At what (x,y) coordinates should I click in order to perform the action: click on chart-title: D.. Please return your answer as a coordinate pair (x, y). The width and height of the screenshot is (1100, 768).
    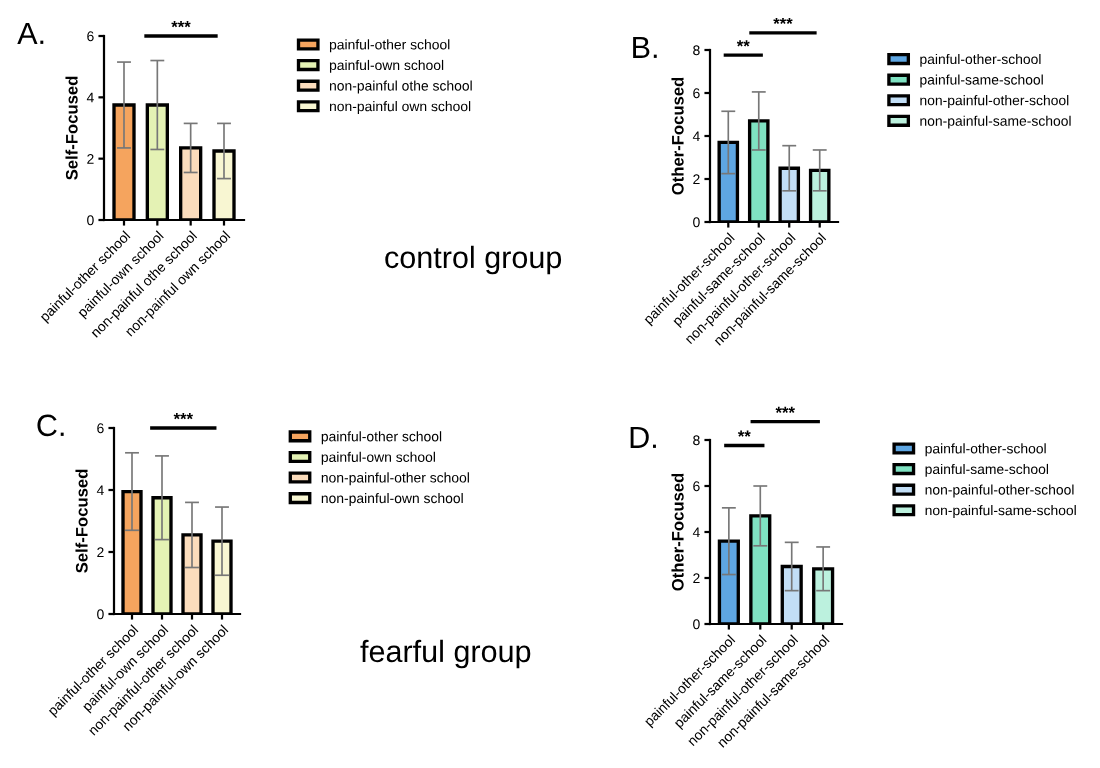
    Looking at the image, I should click on (643, 437).